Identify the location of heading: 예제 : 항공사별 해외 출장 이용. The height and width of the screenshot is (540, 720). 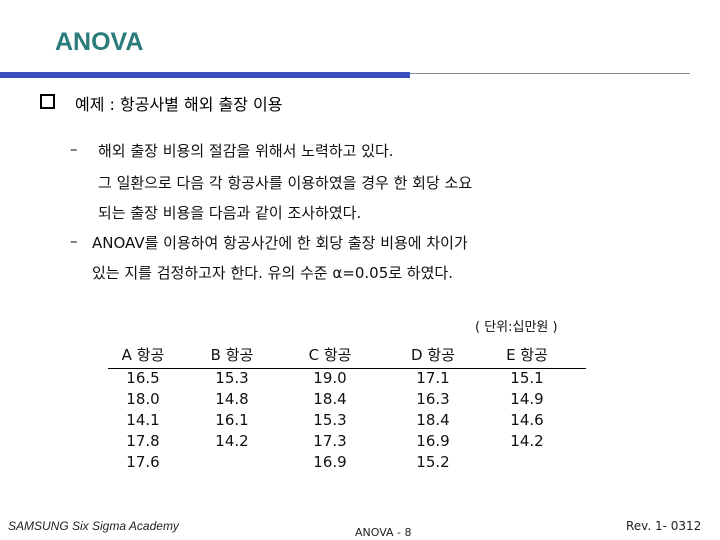
(179, 104).